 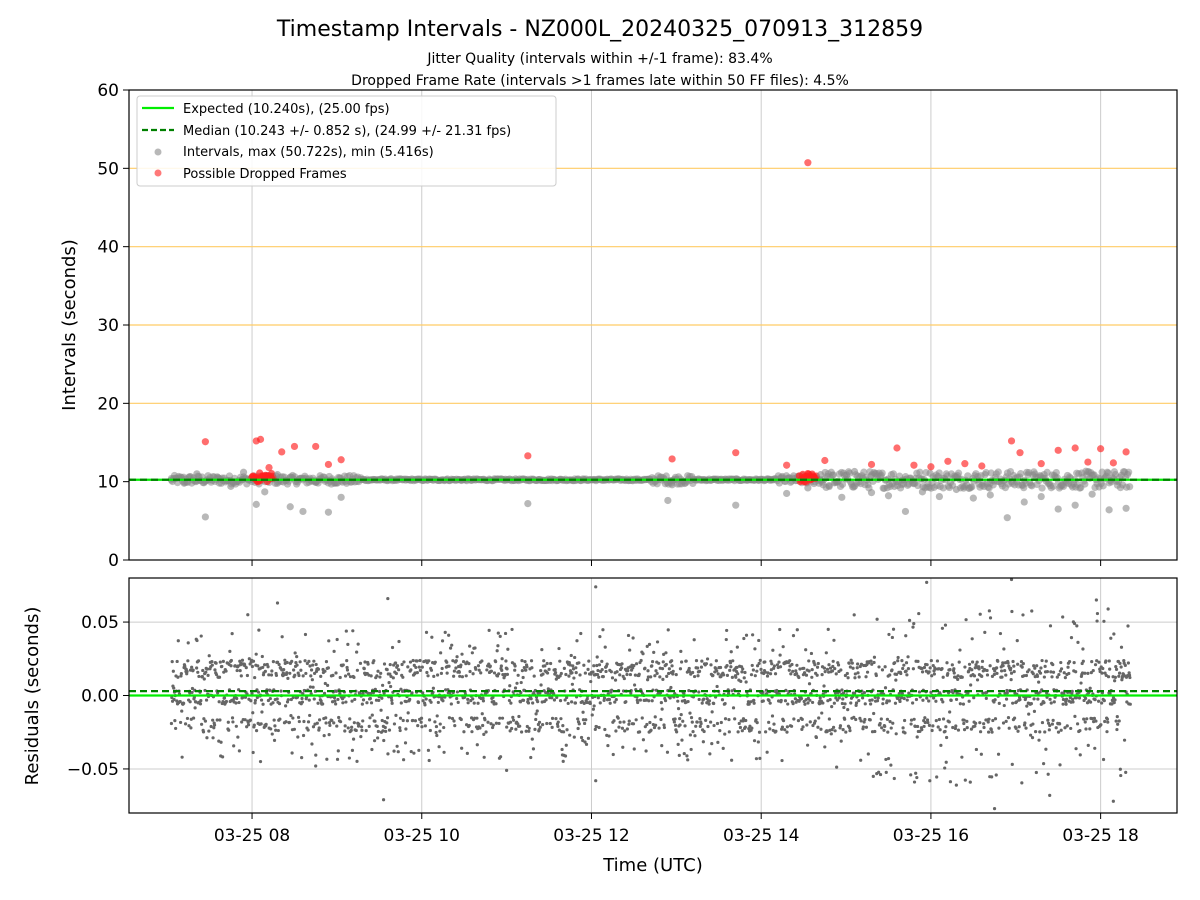 What do you see at coordinates (652, 865) in the screenshot?
I see `x-axis-label: Time (UTC)` at bounding box center [652, 865].